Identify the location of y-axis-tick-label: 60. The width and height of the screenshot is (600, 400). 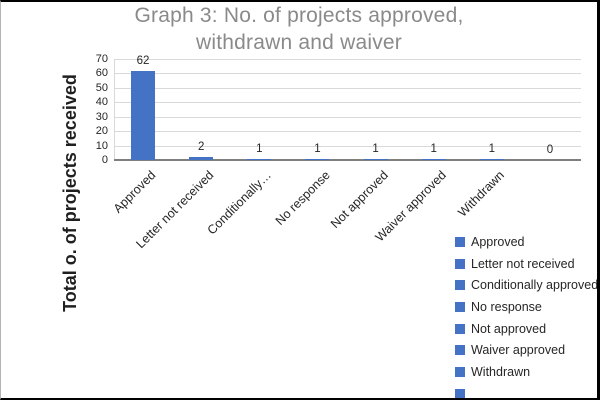
(101, 73).